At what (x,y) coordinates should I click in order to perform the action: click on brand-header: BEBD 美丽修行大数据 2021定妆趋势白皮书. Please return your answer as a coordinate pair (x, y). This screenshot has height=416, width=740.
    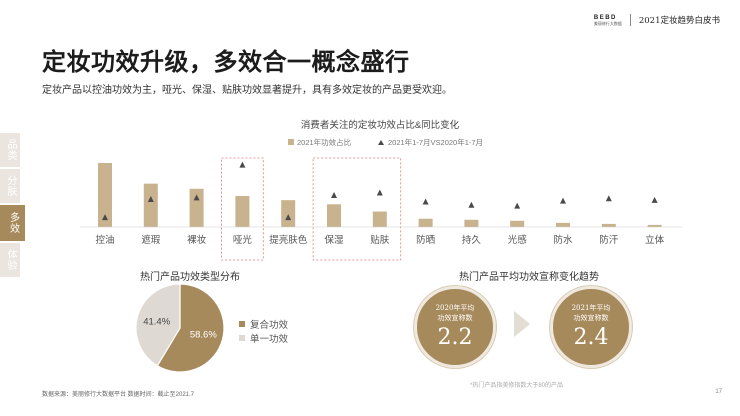
    Looking at the image, I should click on (657, 20).